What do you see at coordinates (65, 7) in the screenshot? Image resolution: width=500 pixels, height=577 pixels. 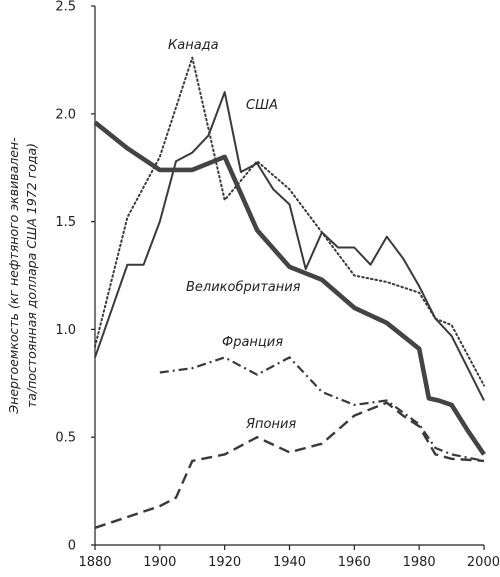 I see `y-tick-label: 2.5` at bounding box center [65, 7].